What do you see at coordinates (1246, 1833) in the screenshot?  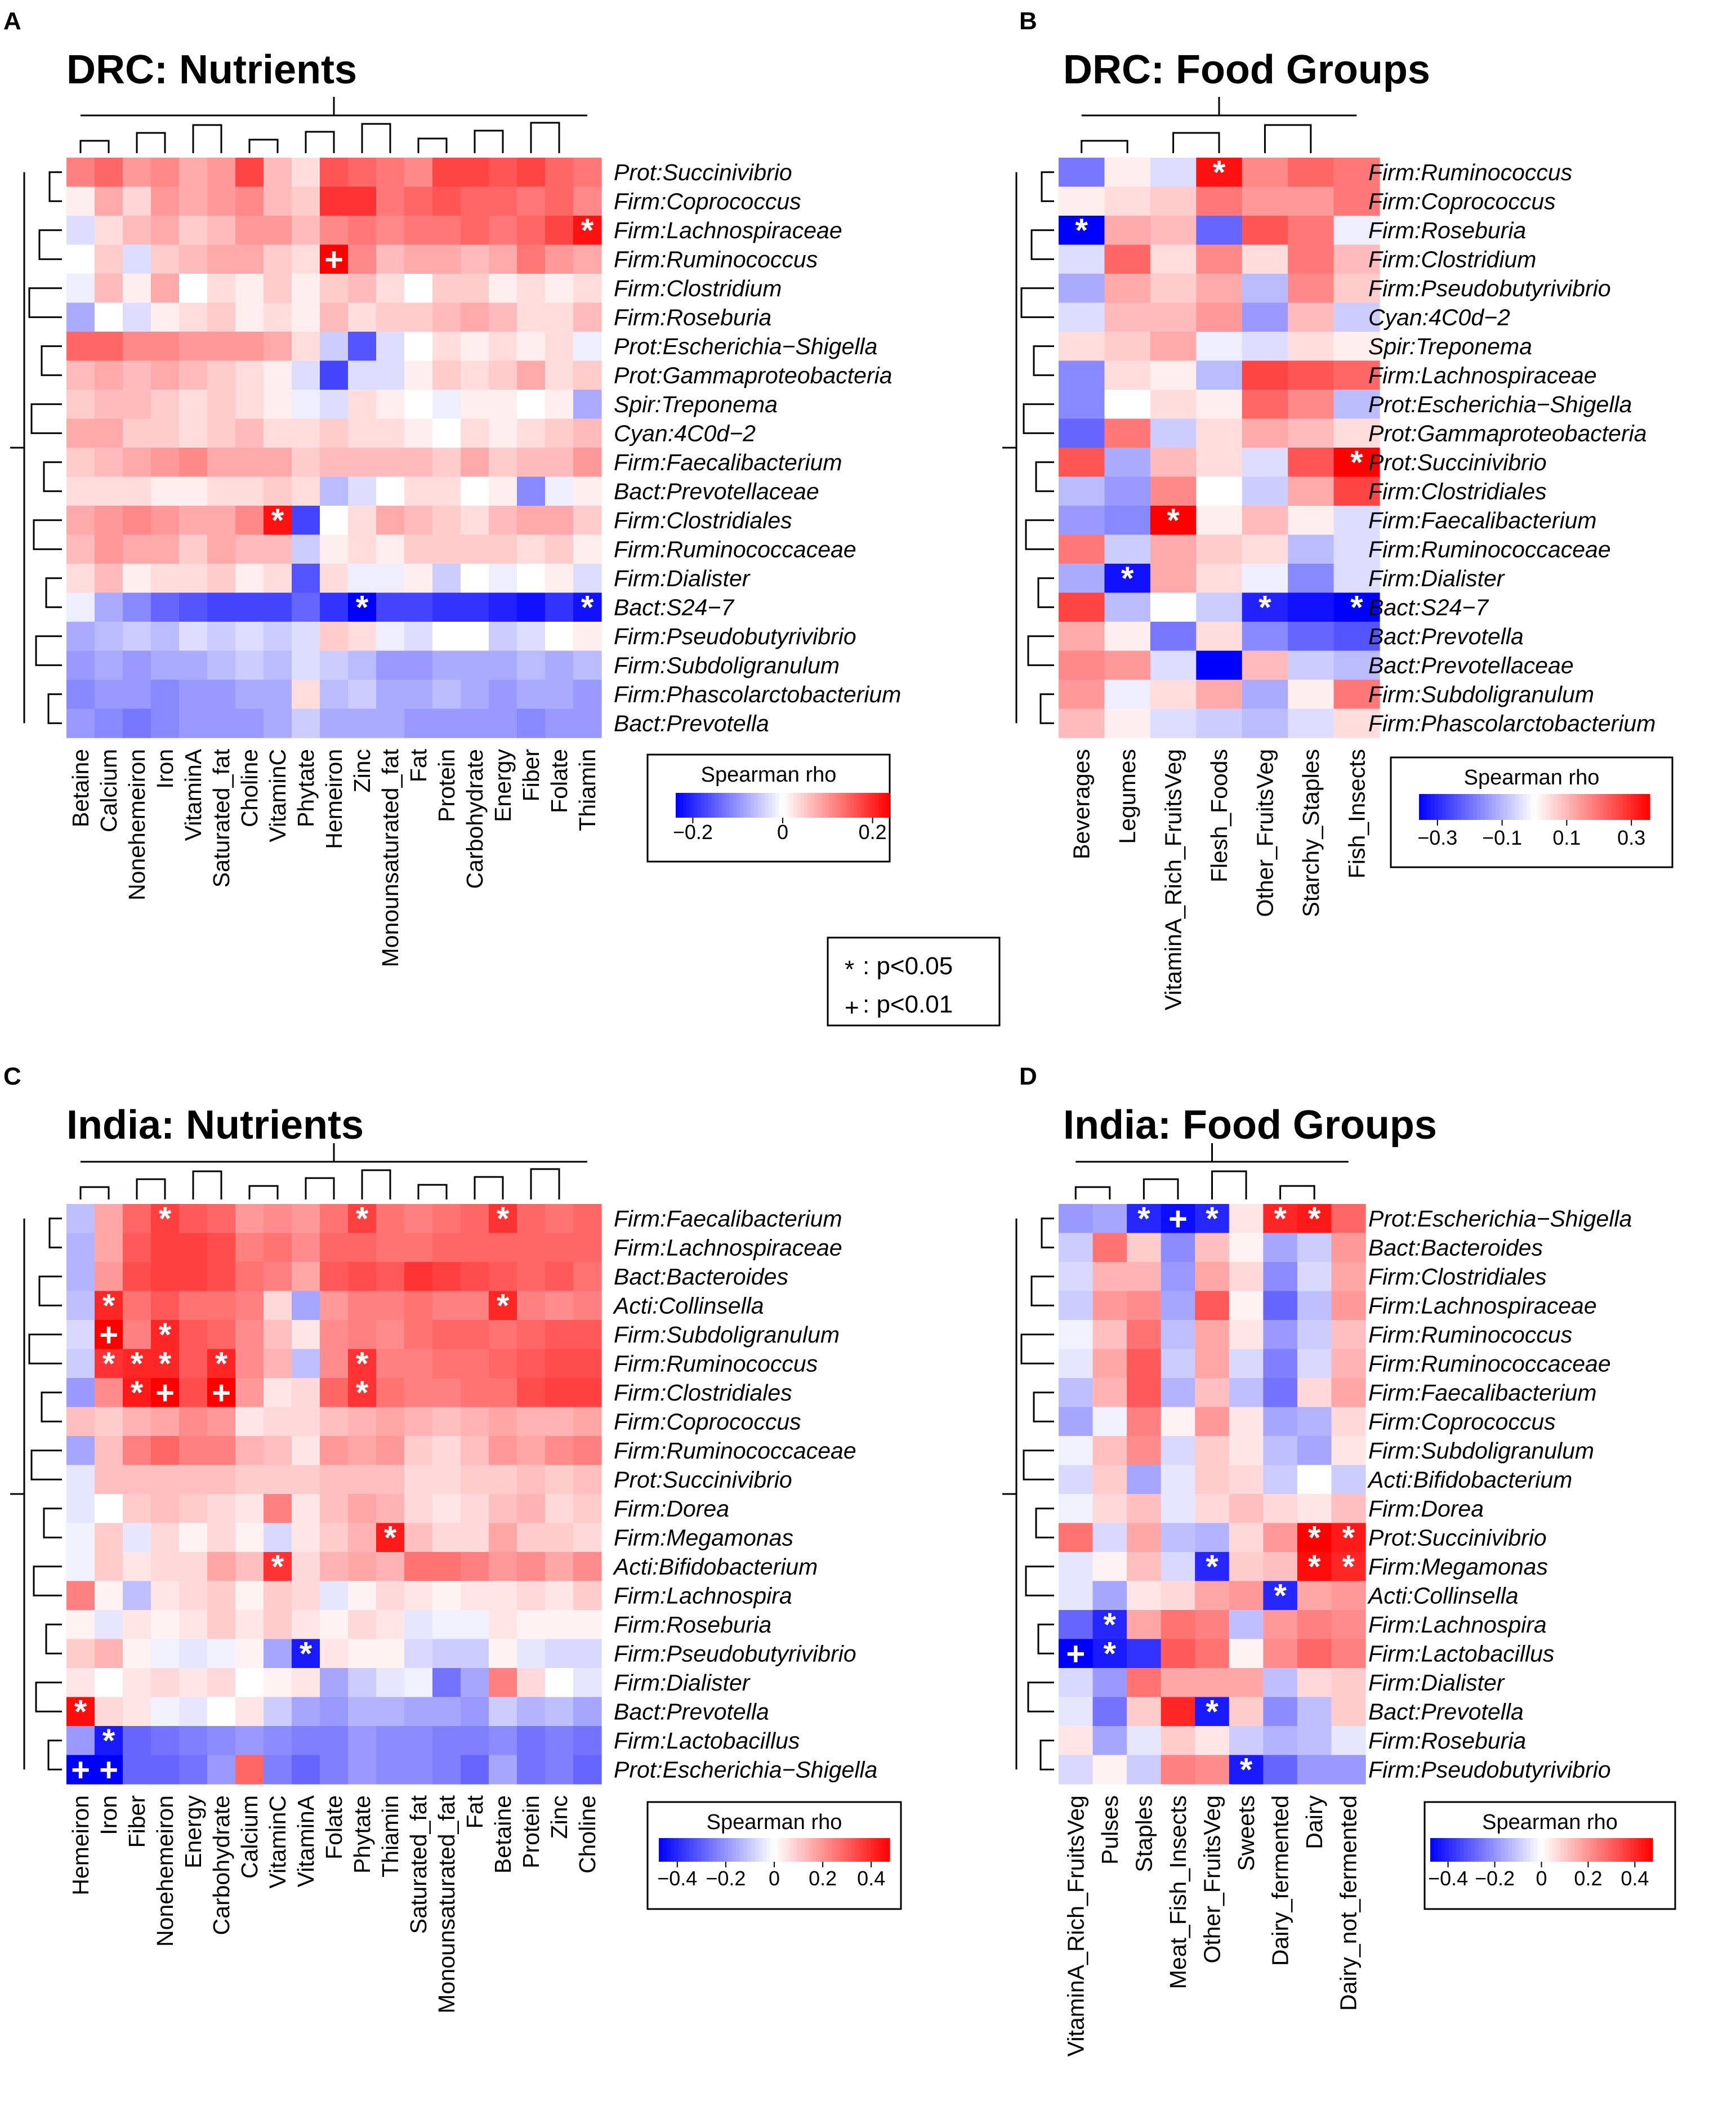 I see `column-label: Sweets` at bounding box center [1246, 1833].